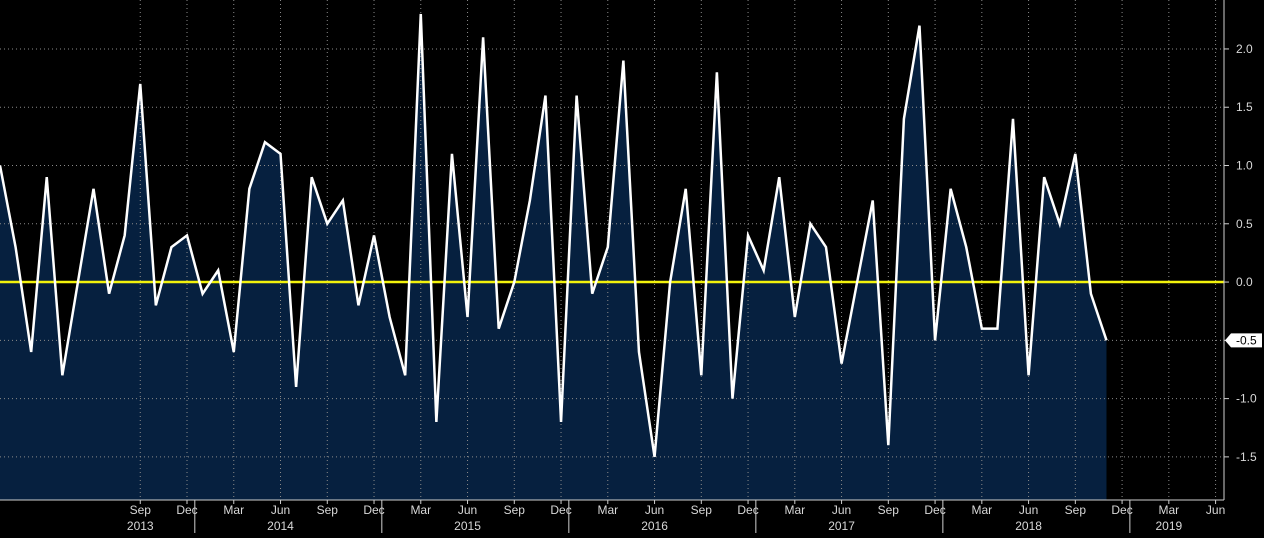 The image size is (1264, 538). Describe the element at coordinates (1028, 526) in the screenshot. I see `year-label: 2018` at that location.